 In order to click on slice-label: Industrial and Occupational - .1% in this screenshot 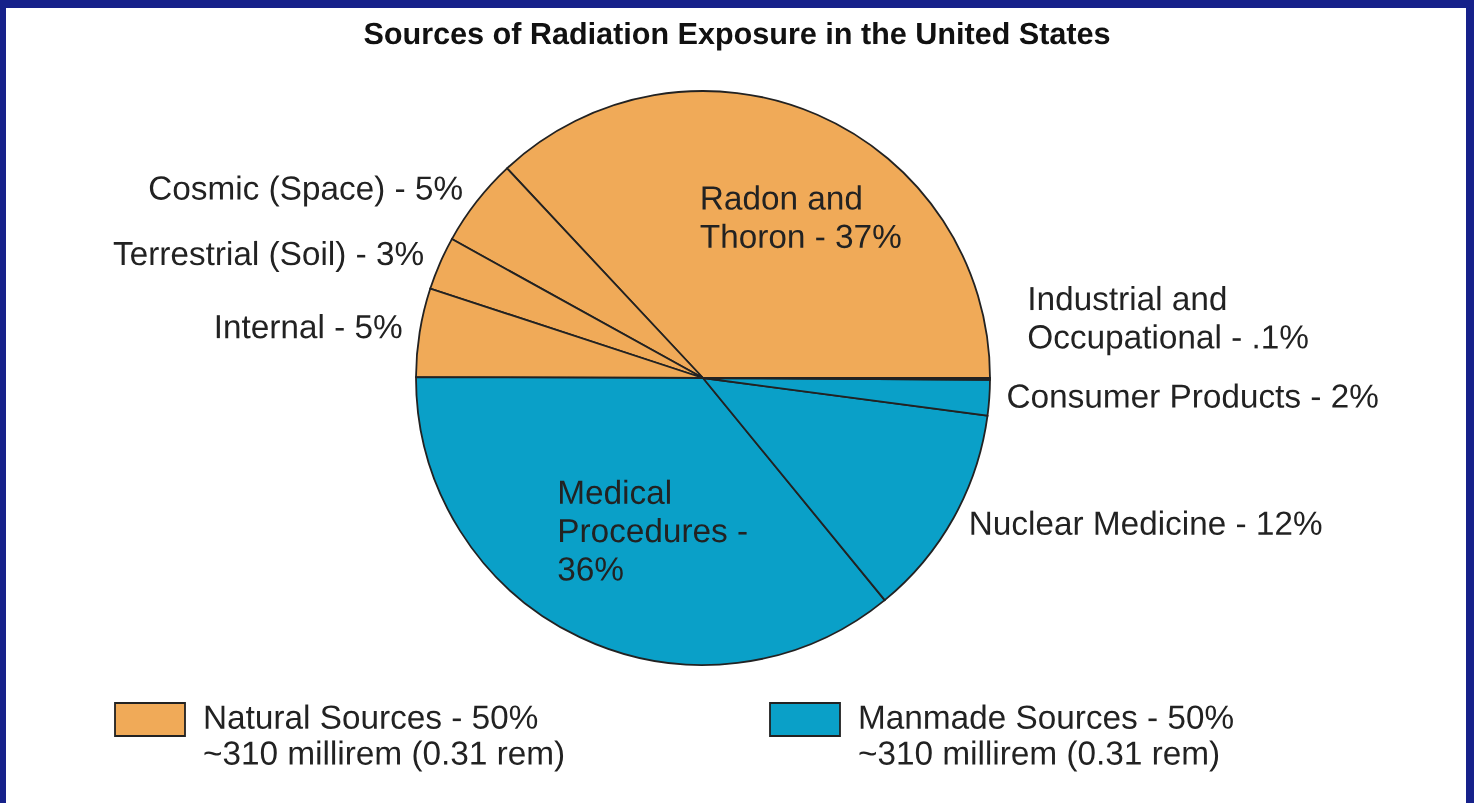, I will do `click(1168, 320)`.